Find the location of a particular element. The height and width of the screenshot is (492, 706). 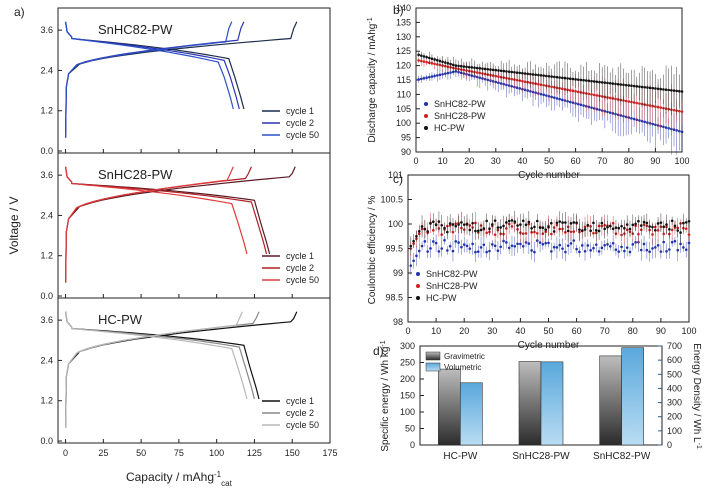

x-tick-label: 50 is located at coordinates (549, 161).